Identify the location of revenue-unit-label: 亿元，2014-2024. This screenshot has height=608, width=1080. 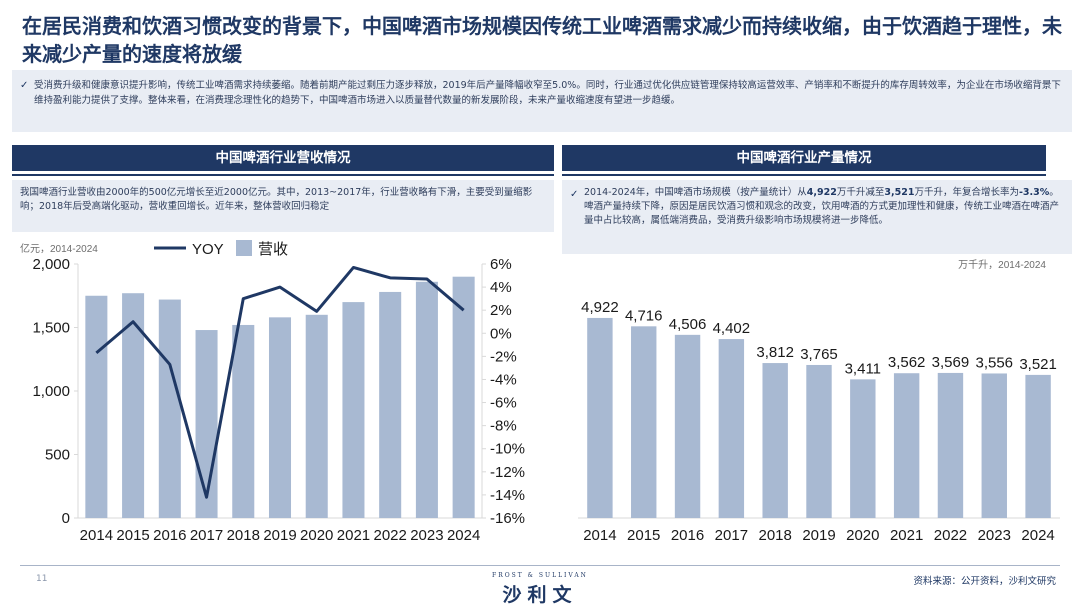
(59, 248).